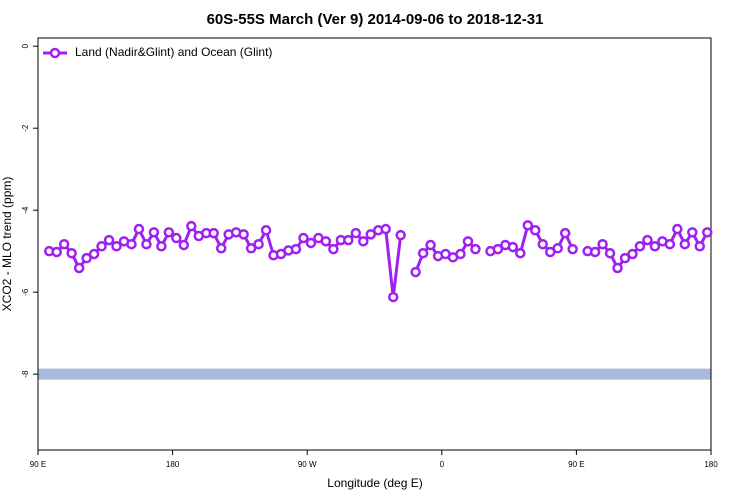  Describe the element at coordinates (442, 464) in the screenshot. I see `x-tick-label: 0` at that location.